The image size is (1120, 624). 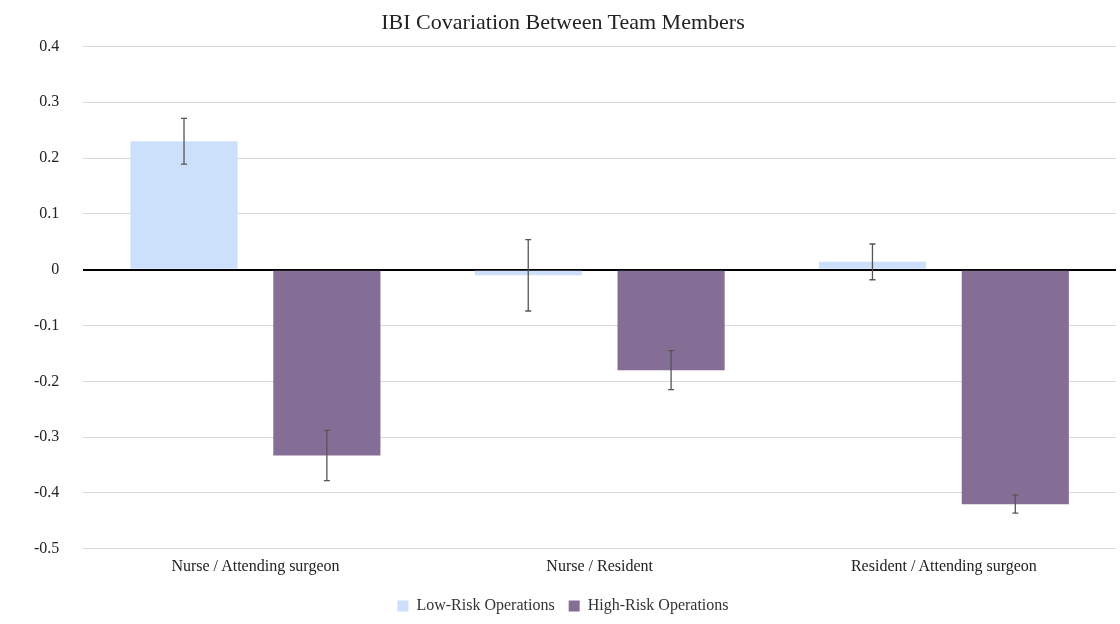 I want to click on legend-label: High-Risk Operations, so click(x=658, y=605).